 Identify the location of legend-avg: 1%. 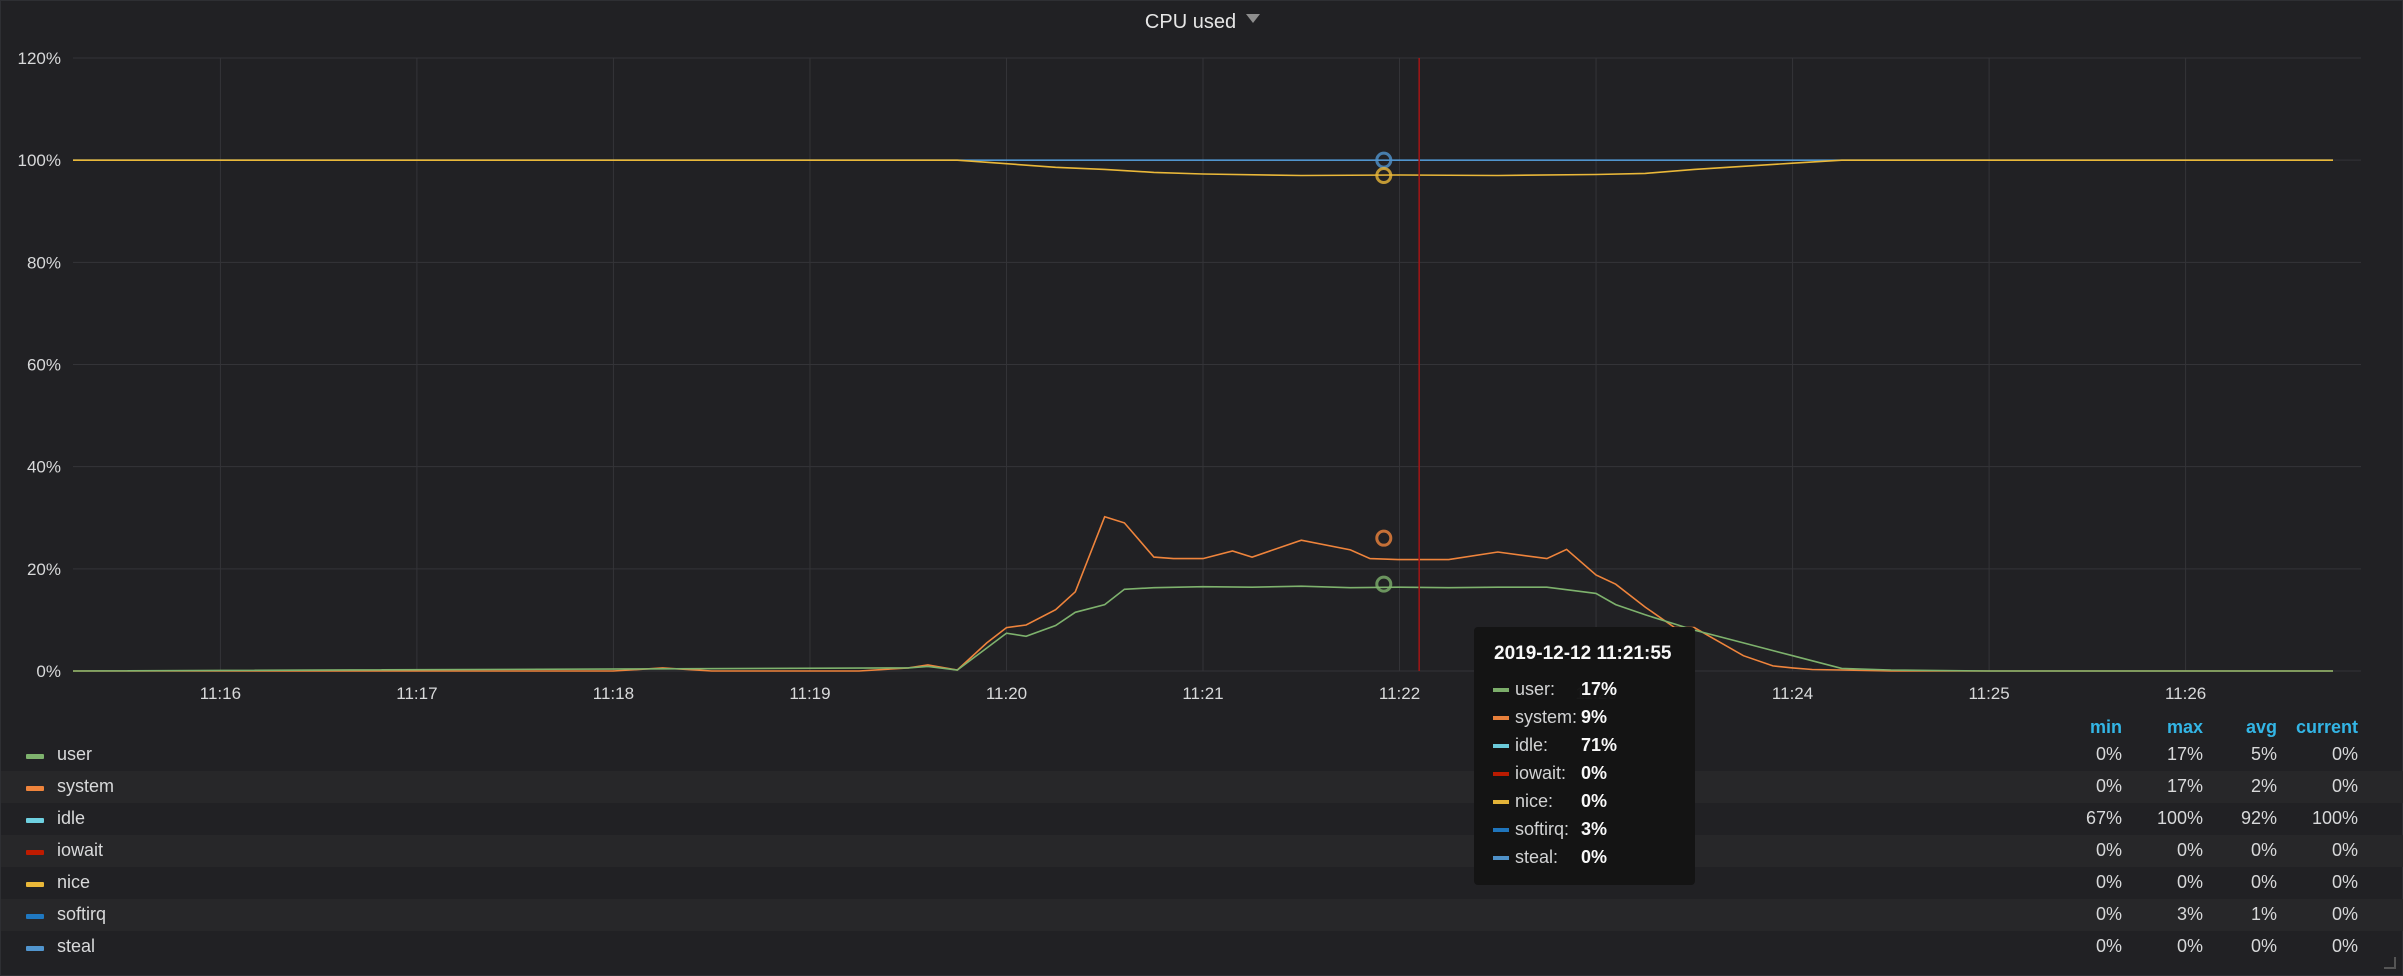
(2263, 914).